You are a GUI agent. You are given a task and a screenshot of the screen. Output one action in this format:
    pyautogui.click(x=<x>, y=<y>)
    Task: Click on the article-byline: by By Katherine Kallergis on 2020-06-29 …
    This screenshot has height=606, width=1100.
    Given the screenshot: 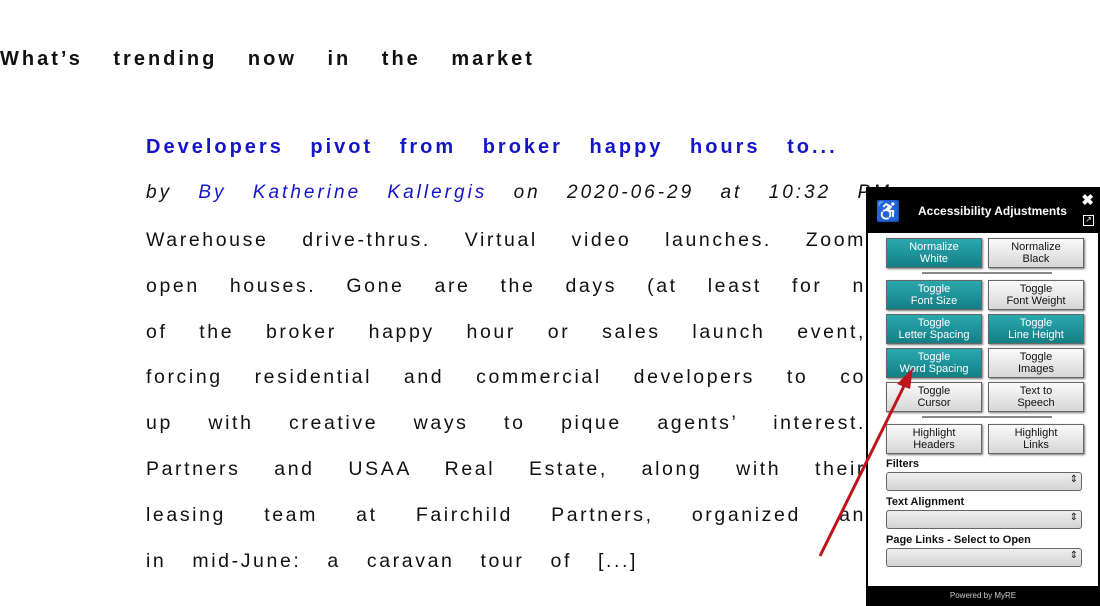 What is the action you would take?
    pyautogui.click(x=519, y=193)
    